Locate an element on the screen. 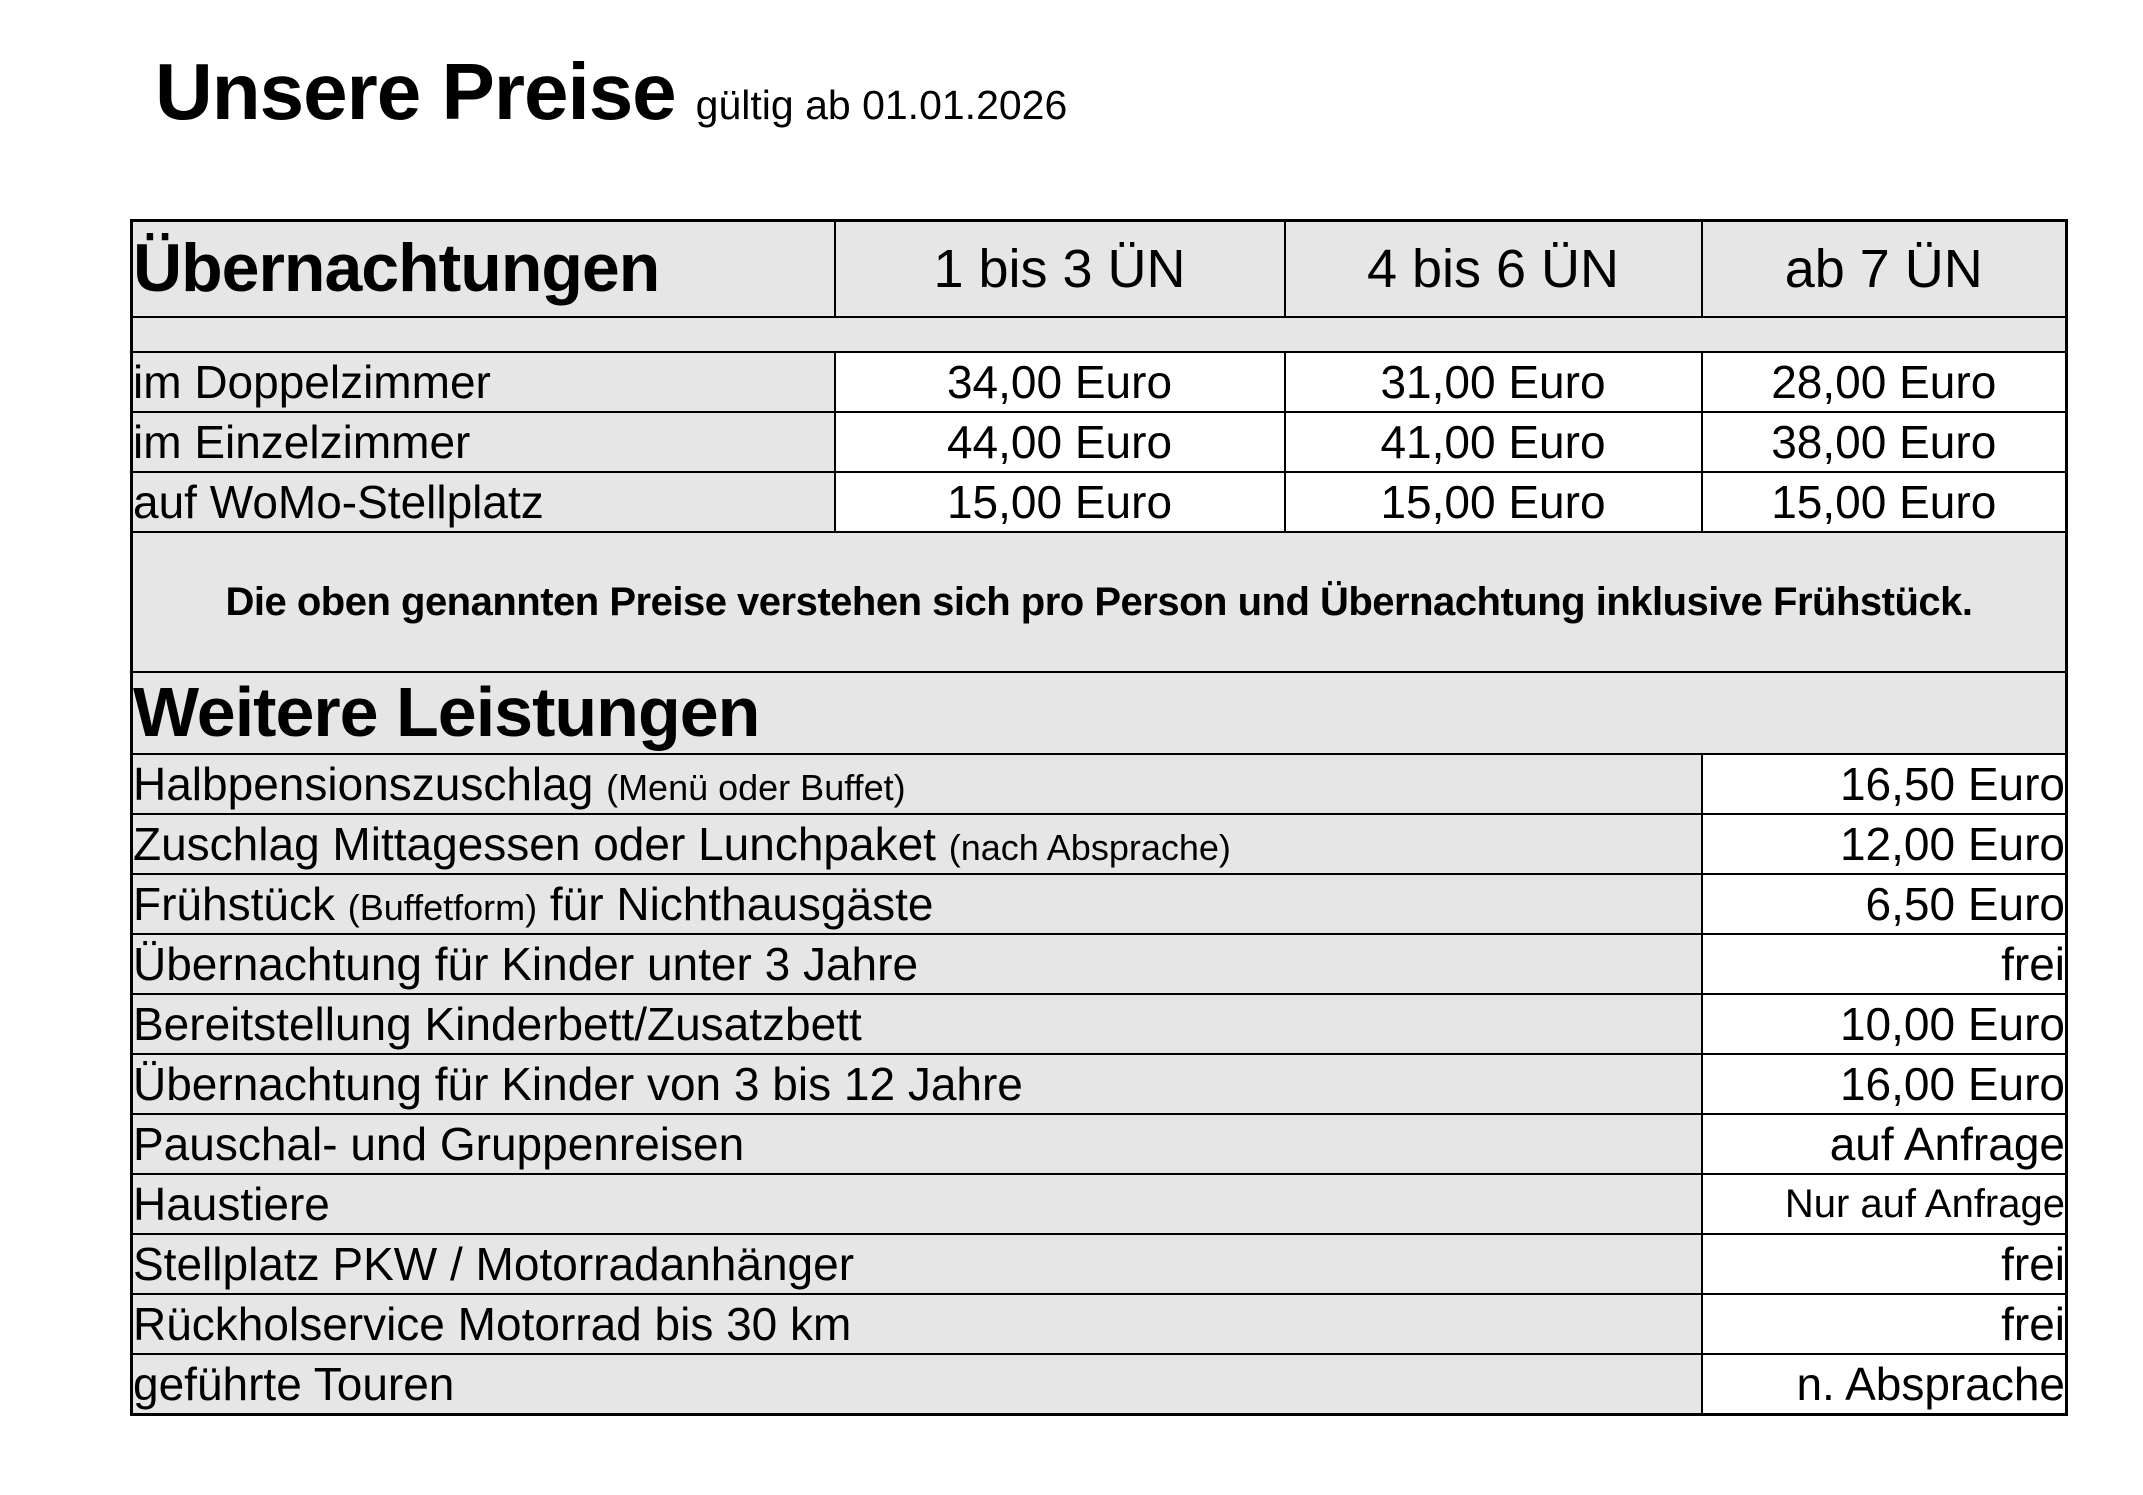 Image resolution: width=2143 pixels, height=1495 pixels. column-header-4-6: 4 bis 6 ÜN is located at coordinates (1493, 268).